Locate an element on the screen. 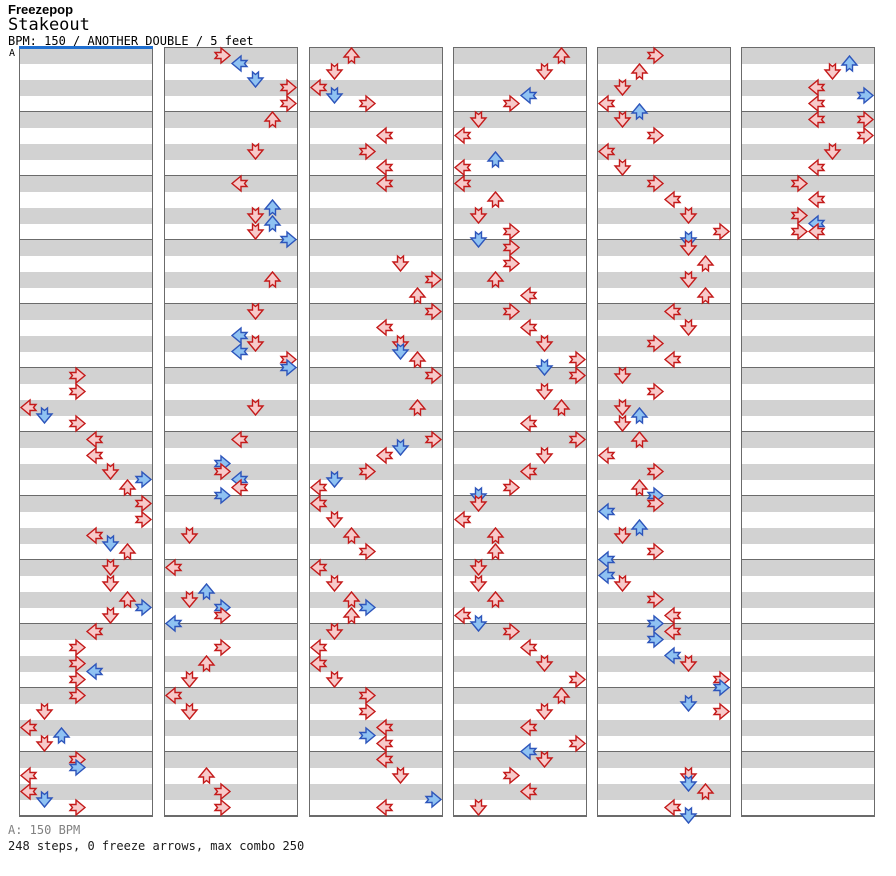 The image size is (896, 876). song-title: Stakeout is located at coordinates (49, 25).